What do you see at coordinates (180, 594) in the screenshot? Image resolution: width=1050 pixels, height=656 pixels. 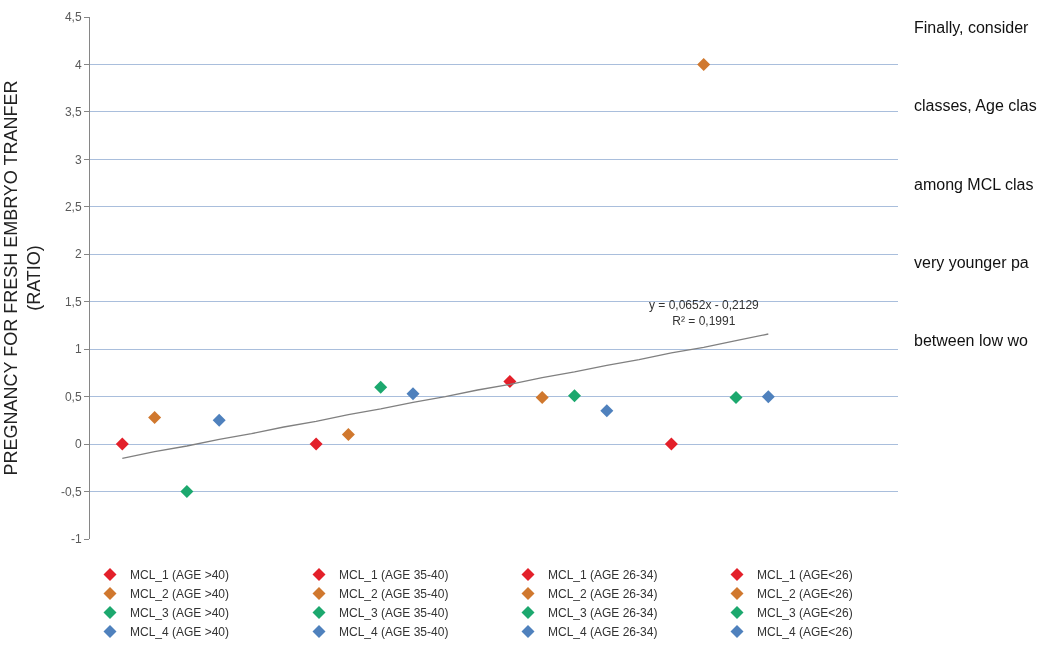 I see `legend-label: MCL_2 (AGE >40)` at bounding box center [180, 594].